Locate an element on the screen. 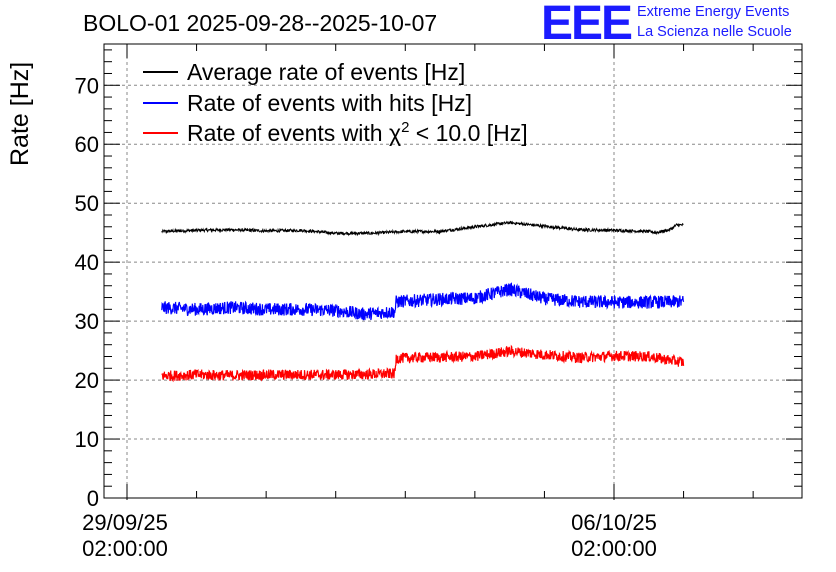  chart-title: BOLO-01 2025-09-28--2025-10-07 is located at coordinates (260, 23).